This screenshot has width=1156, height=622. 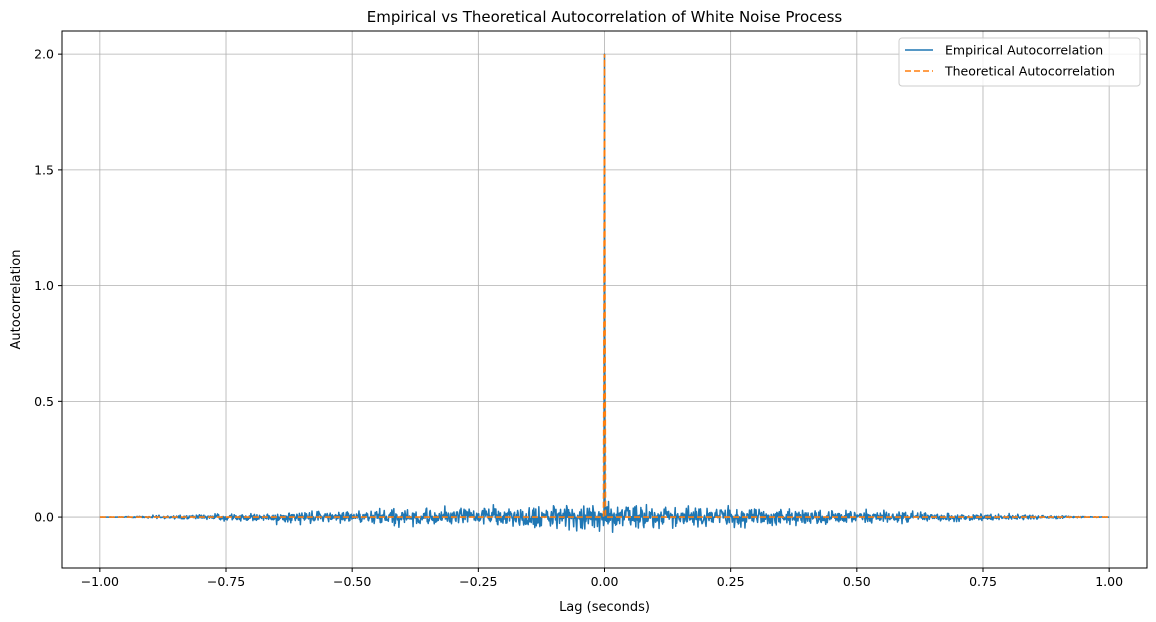 I want to click on x-tick-label: 0.75, so click(x=983, y=581).